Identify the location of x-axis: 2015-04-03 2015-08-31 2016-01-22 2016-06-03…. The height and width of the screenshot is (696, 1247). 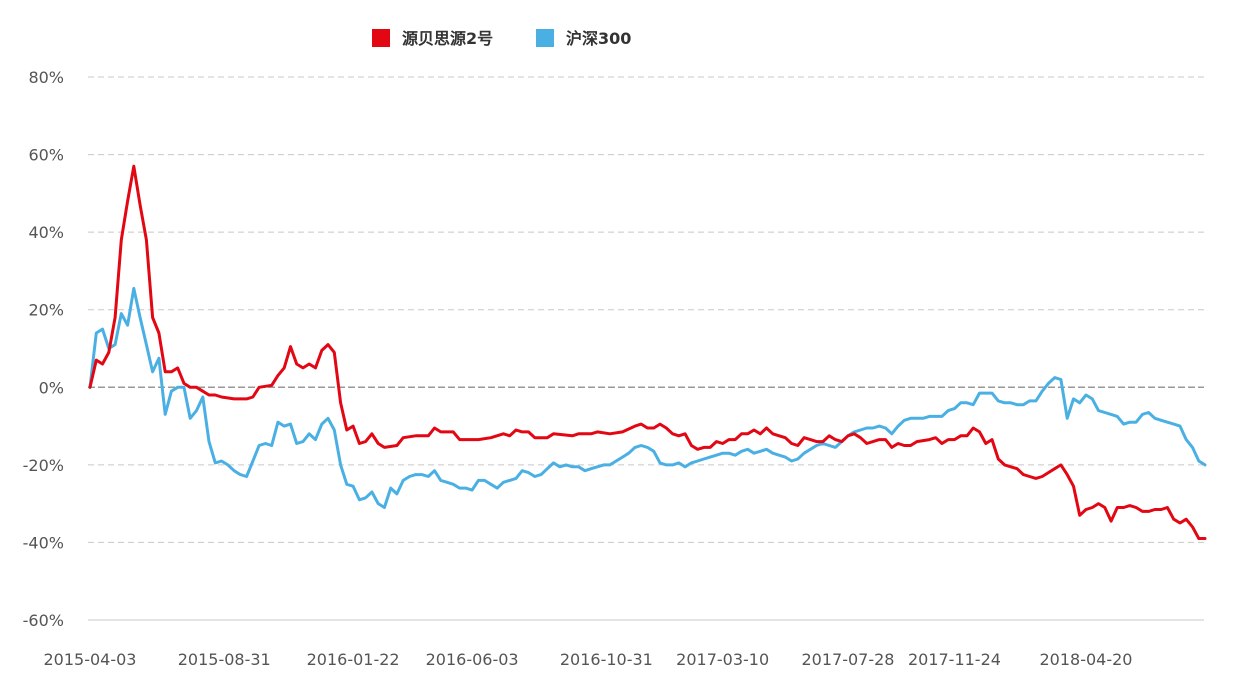
(624, 644).